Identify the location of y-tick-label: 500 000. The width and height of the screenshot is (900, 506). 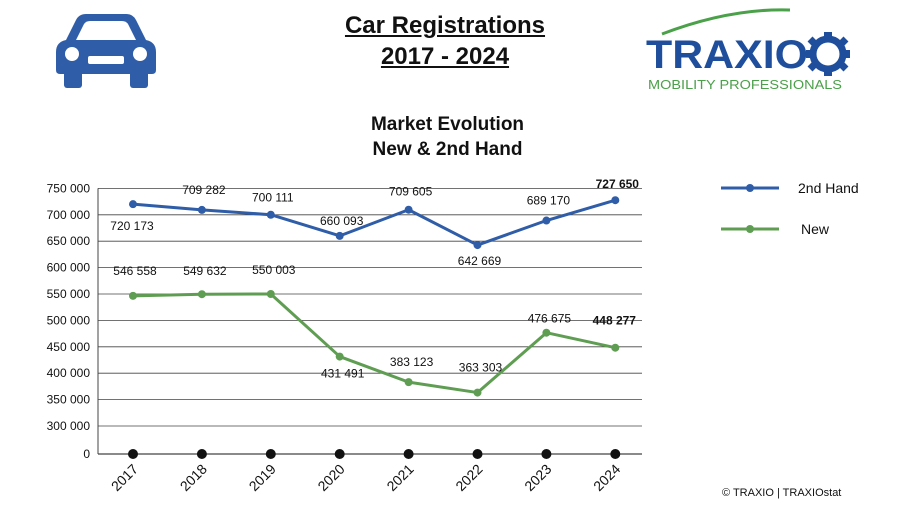
(69, 320).